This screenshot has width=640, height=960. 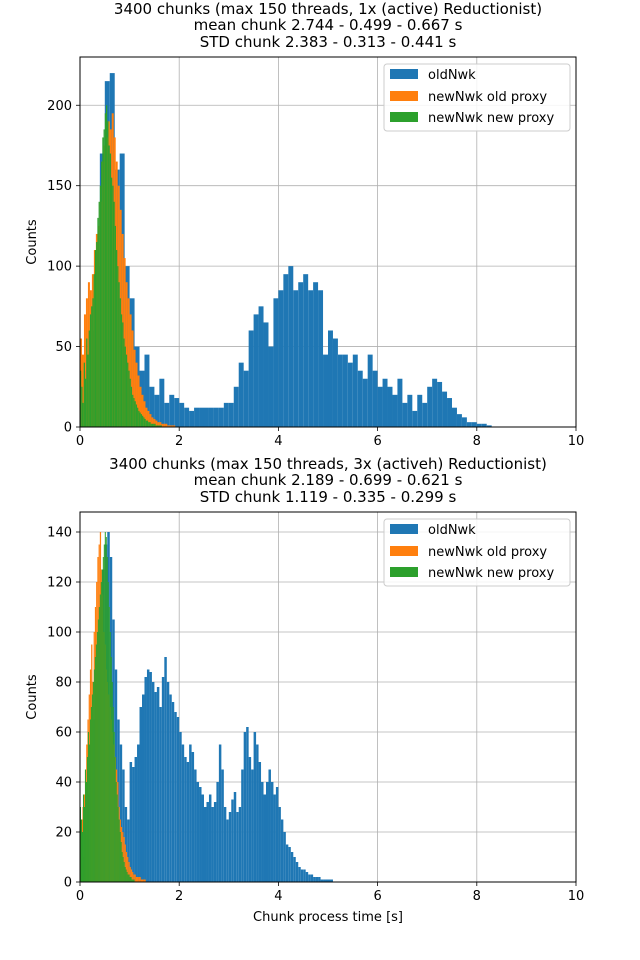 What do you see at coordinates (59, 533) in the screenshot?
I see `chart-bottom-ytick-label: 140` at bounding box center [59, 533].